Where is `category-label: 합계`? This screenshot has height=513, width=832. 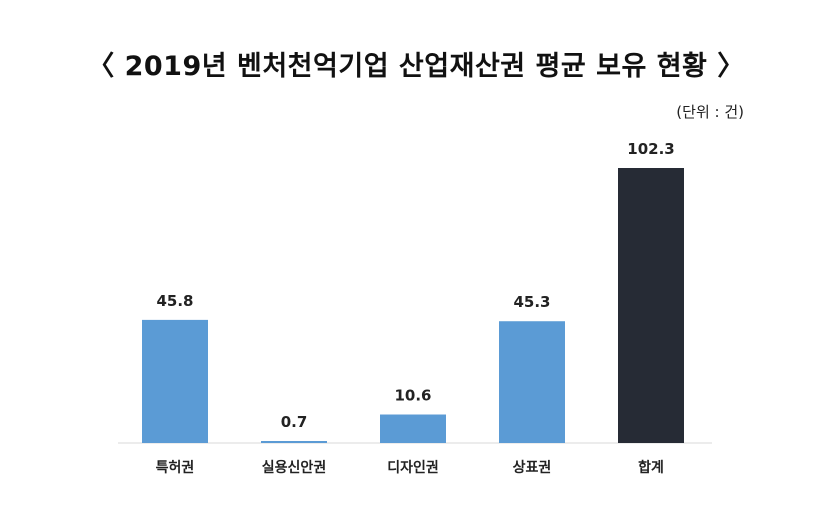 category-label: 합계 is located at coordinates (651, 467).